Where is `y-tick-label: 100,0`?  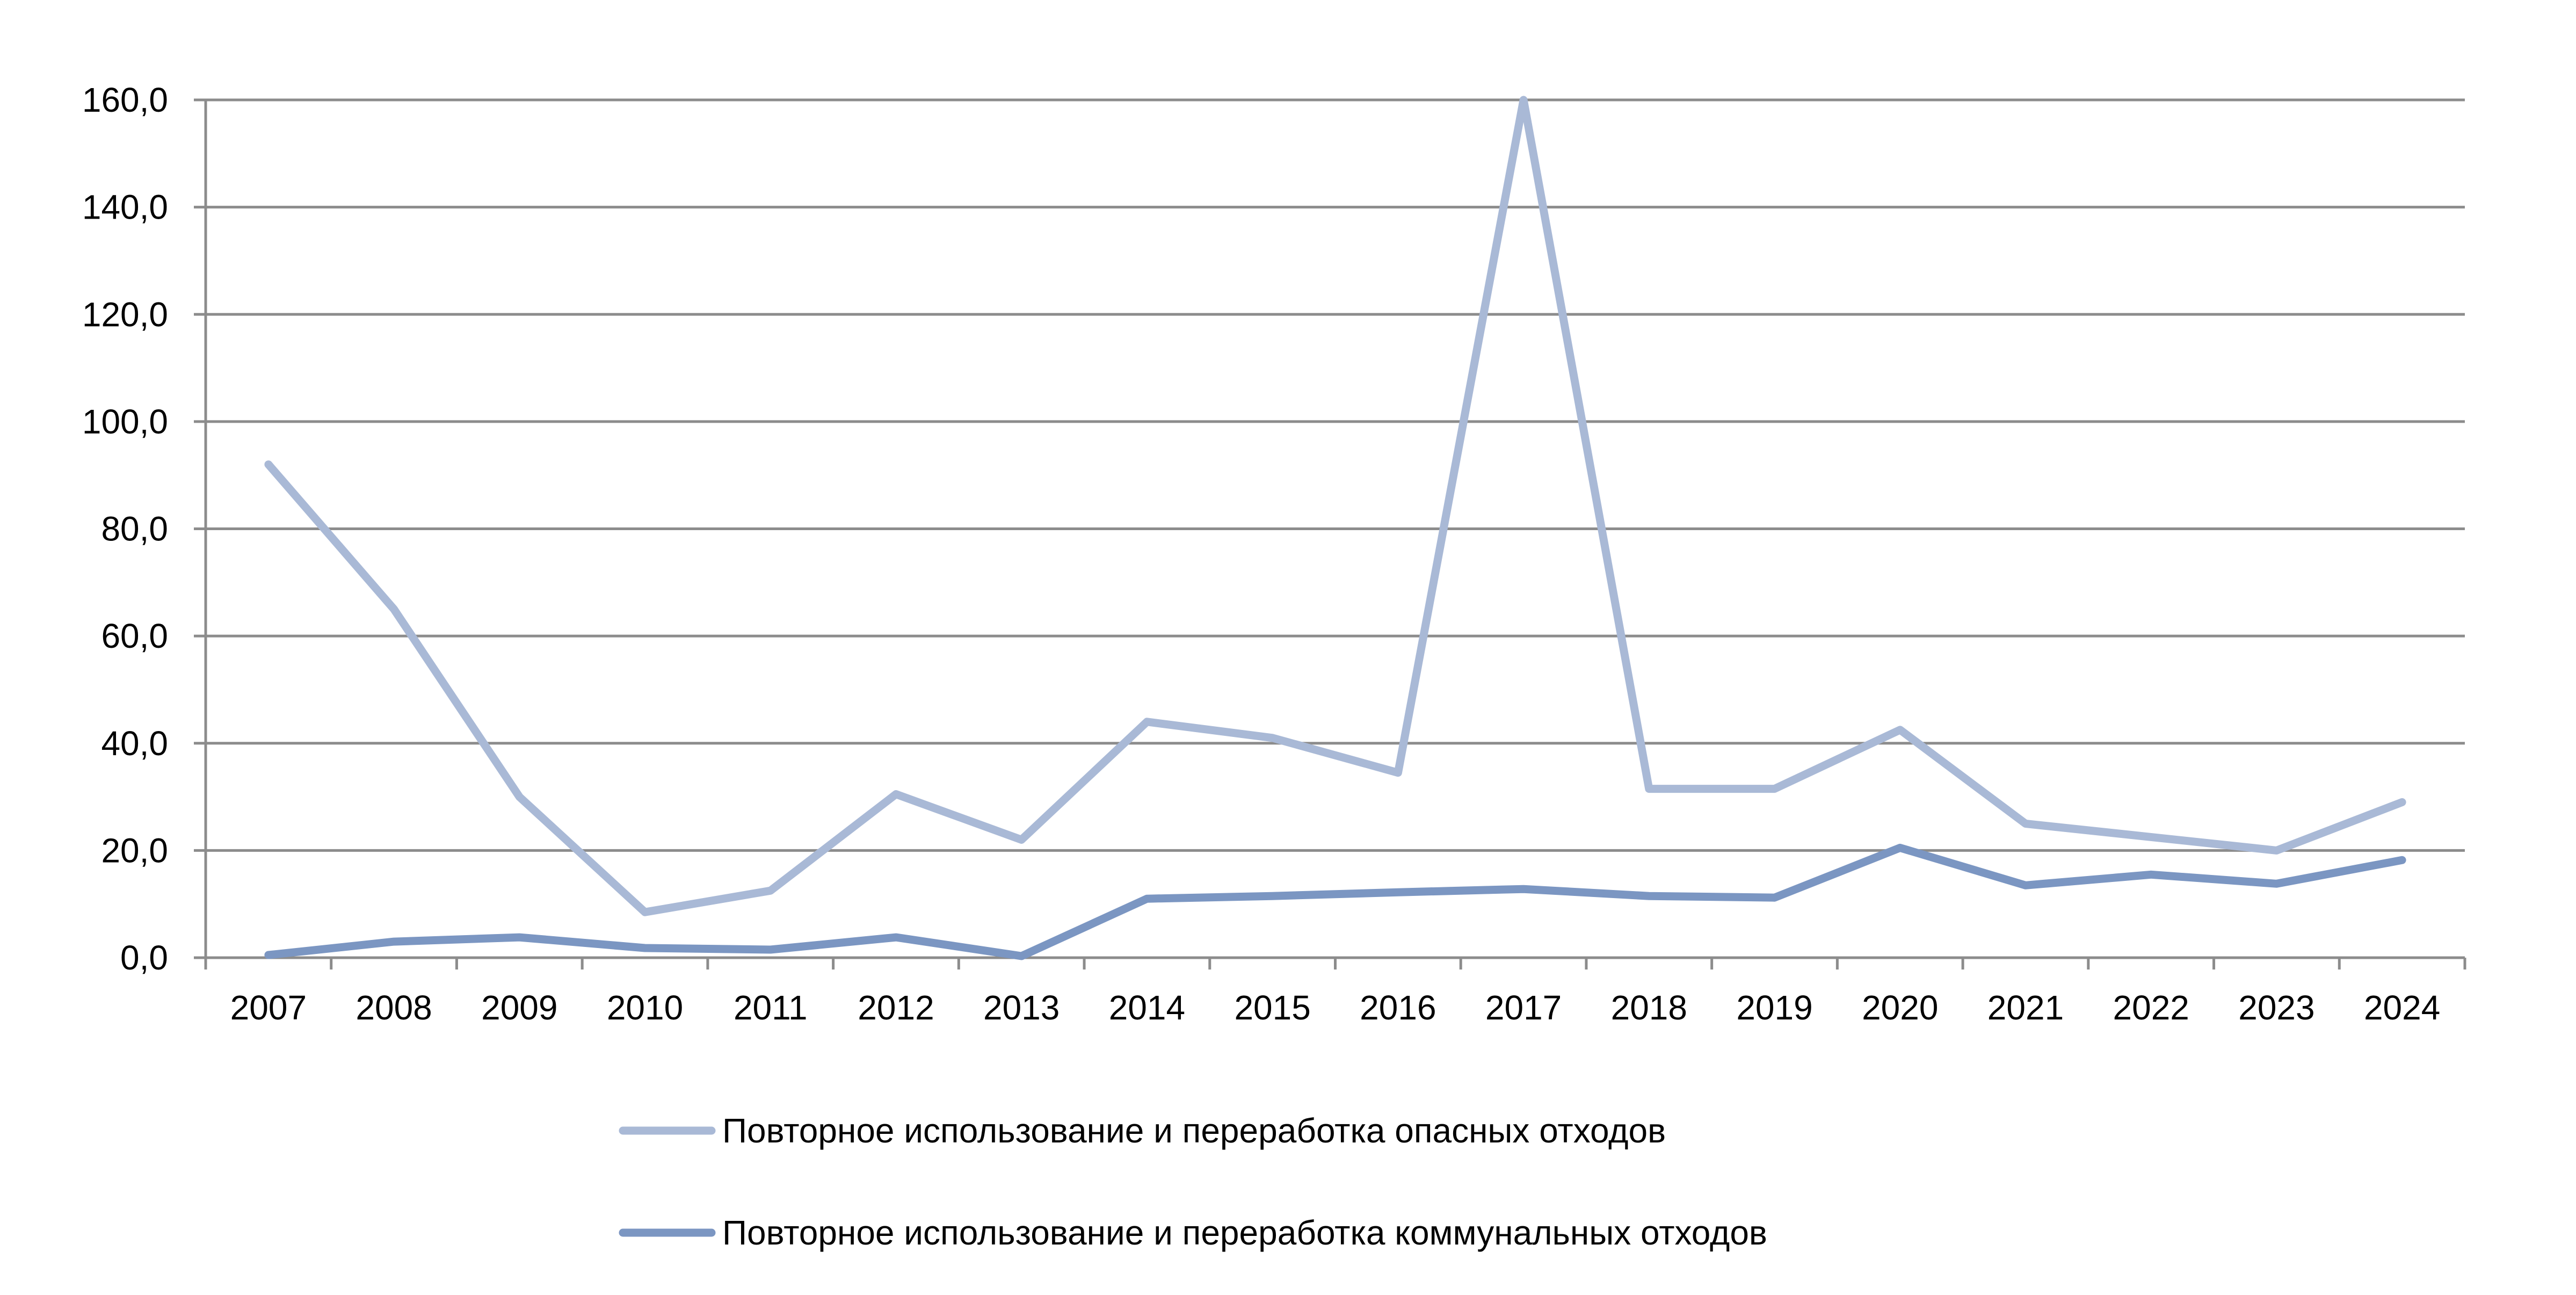
y-tick-label: 100,0 is located at coordinates (125, 421).